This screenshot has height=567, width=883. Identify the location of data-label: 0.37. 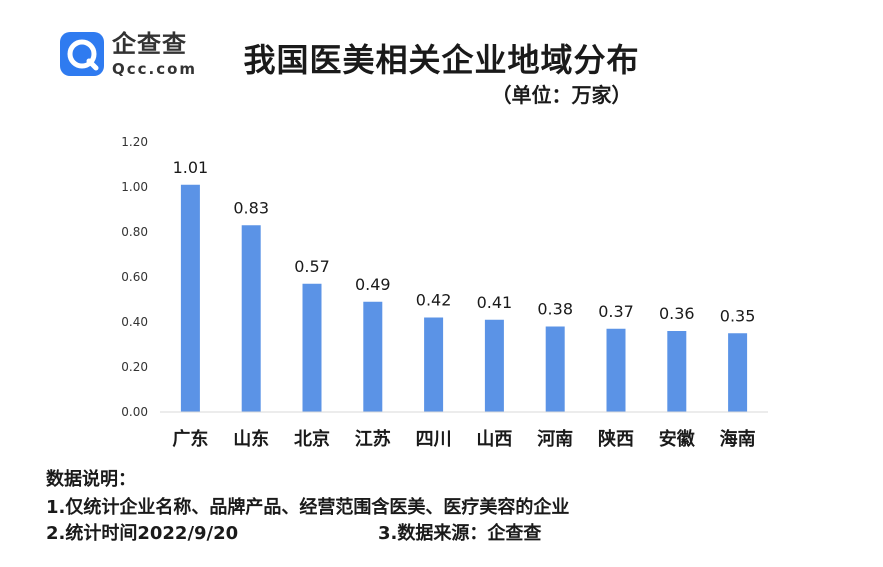
(616, 311).